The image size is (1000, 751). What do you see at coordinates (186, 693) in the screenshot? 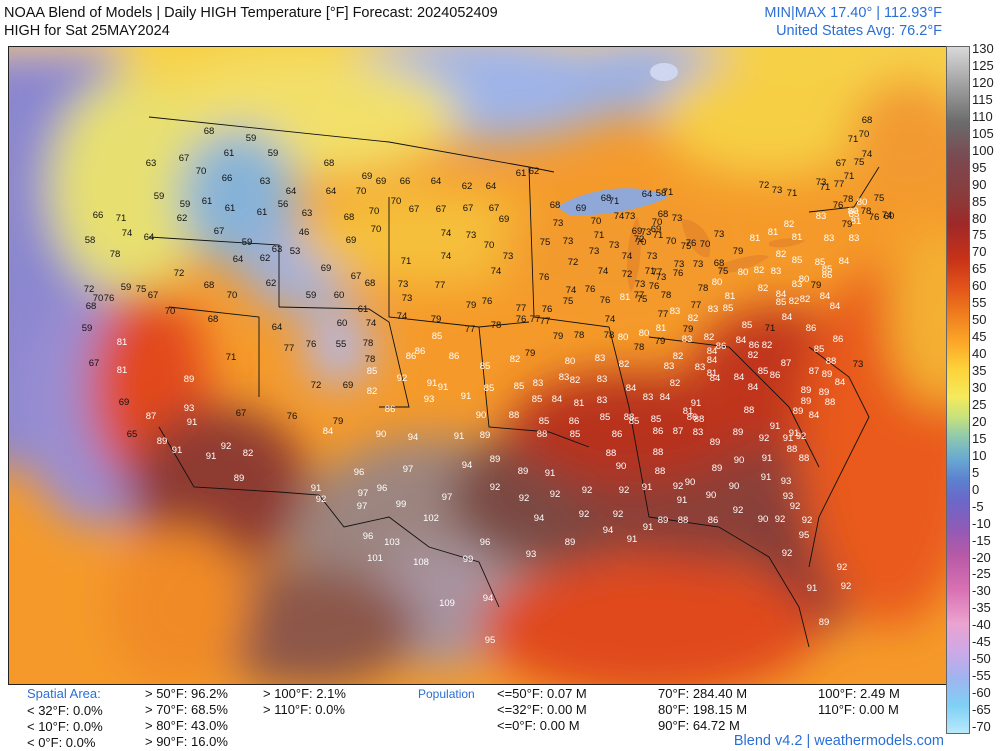
I see `spatial-gt50: > 50°F: 96.2%` at bounding box center [186, 693].